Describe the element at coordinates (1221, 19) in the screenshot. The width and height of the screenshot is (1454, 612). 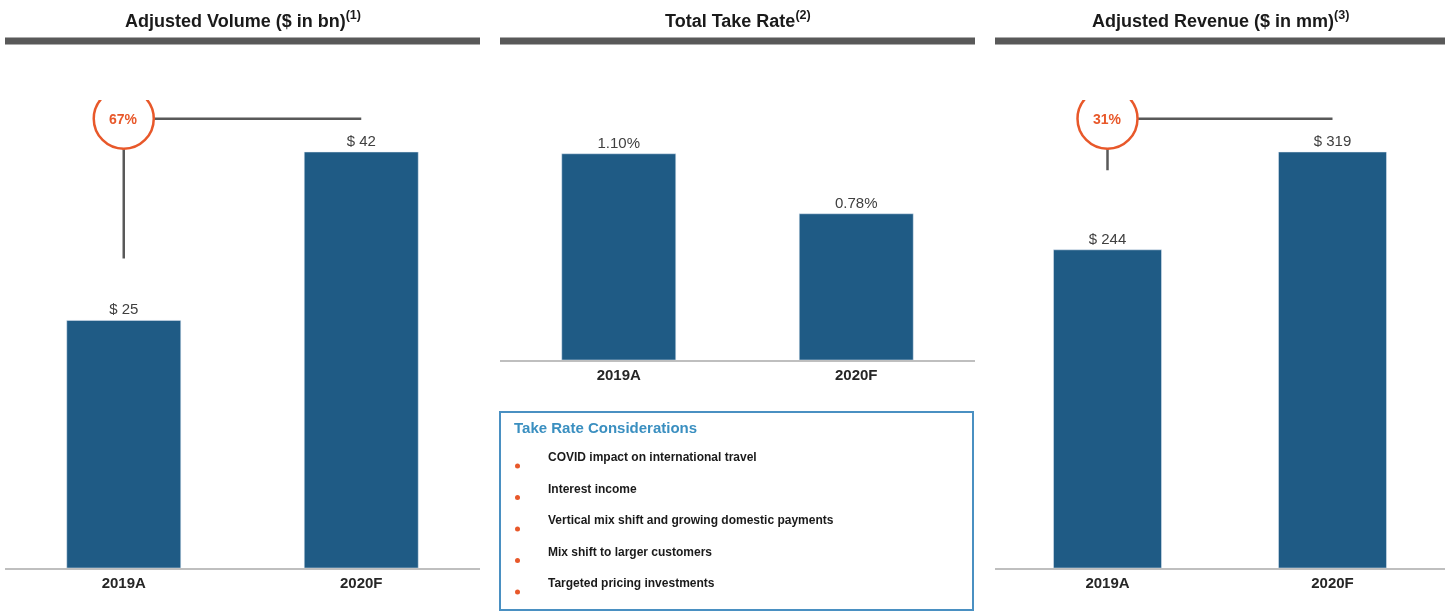
I see `chart-title: Adjusted Revenue ($ in mm)$^{(3)}$` at that location.